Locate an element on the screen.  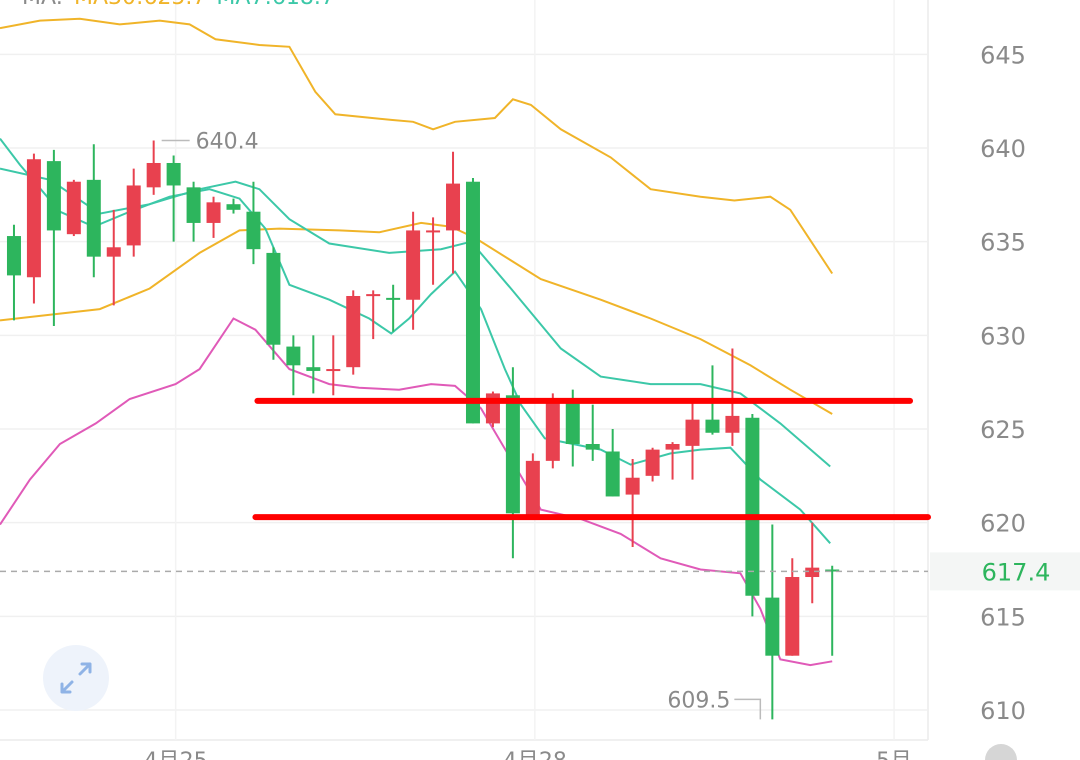
expand-icon is located at coordinates (76, 678).